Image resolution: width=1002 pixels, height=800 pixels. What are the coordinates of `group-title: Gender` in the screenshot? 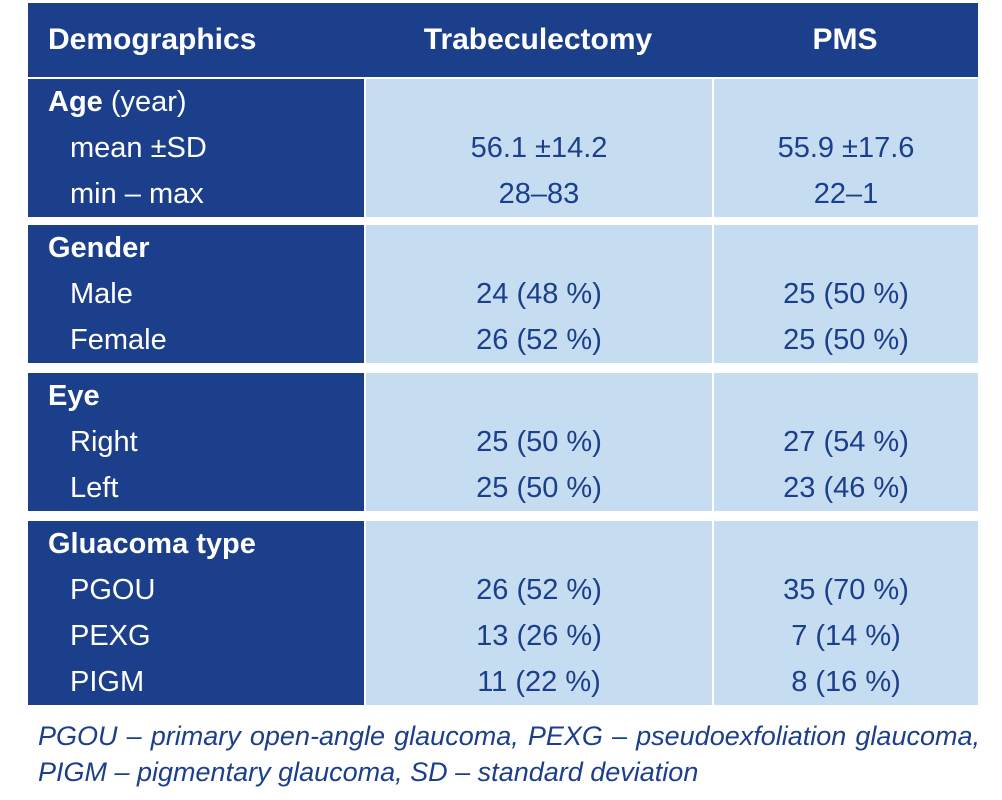 It's located at (99, 248).